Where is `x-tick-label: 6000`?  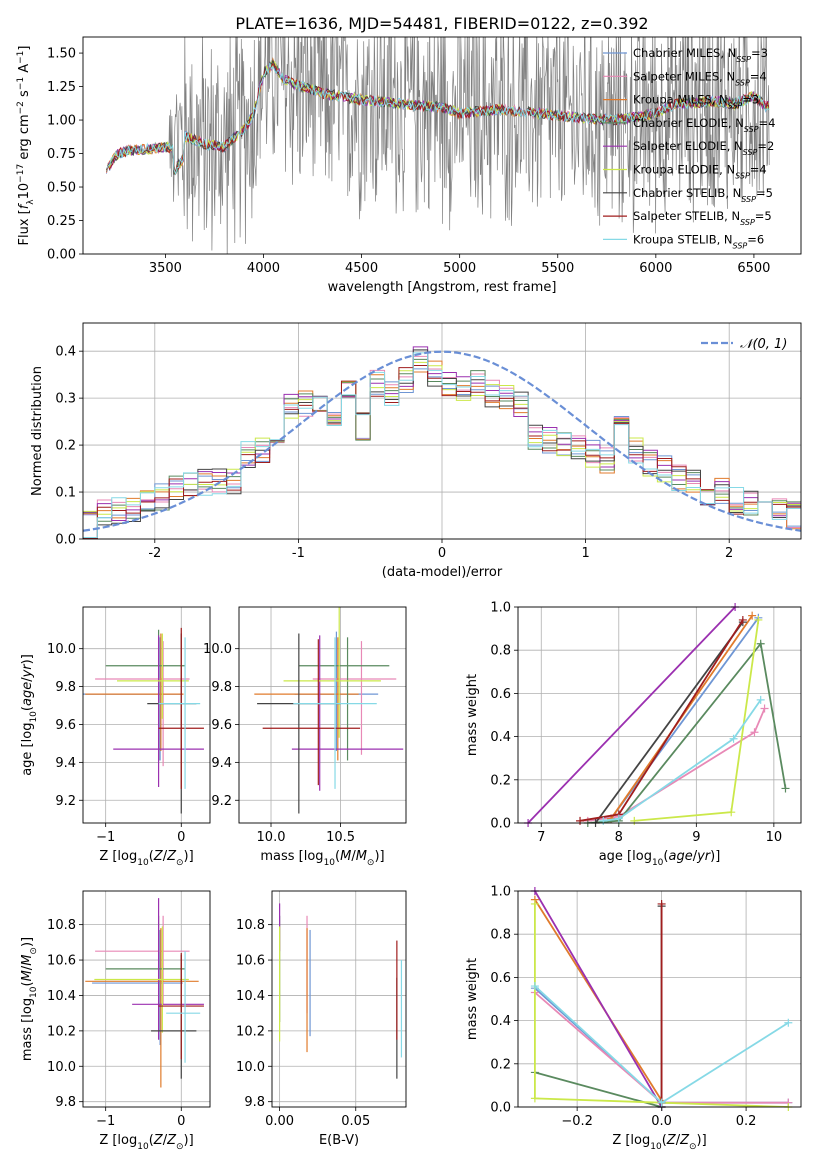
x-tick-label: 6000 is located at coordinates (655, 268).